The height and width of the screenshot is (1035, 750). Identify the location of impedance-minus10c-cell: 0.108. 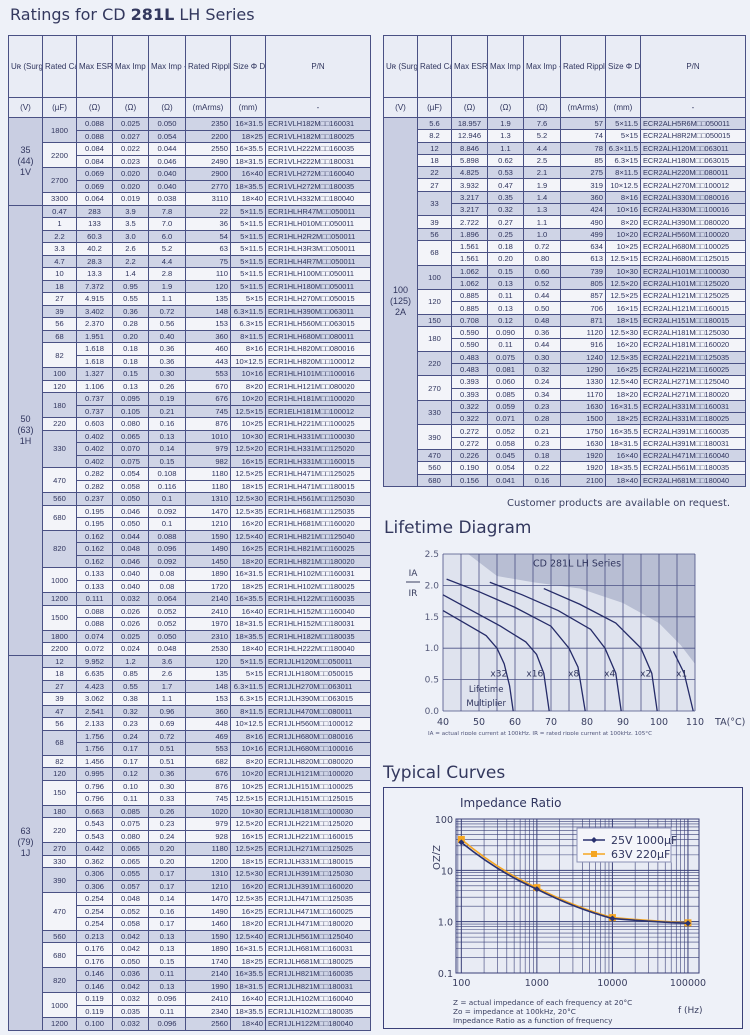
(167, 474).